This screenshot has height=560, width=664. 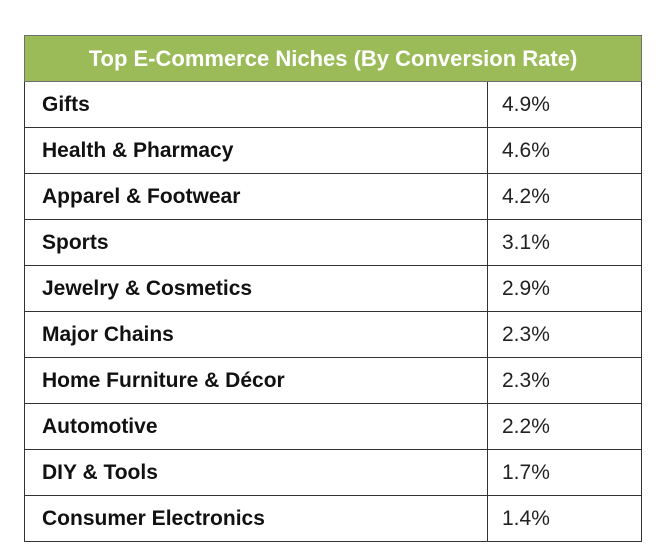 I want to click on table-row: Apparel & Footwear 4.2%, so click(x=333, y=196).